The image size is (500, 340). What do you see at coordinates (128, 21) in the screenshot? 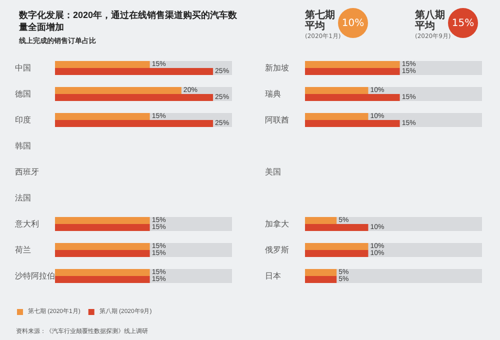
I see `chart-title: 数字化发展：2020年，通过在线销售渠道购买的汽车数量全面增加` at bounding box center [128, 21].